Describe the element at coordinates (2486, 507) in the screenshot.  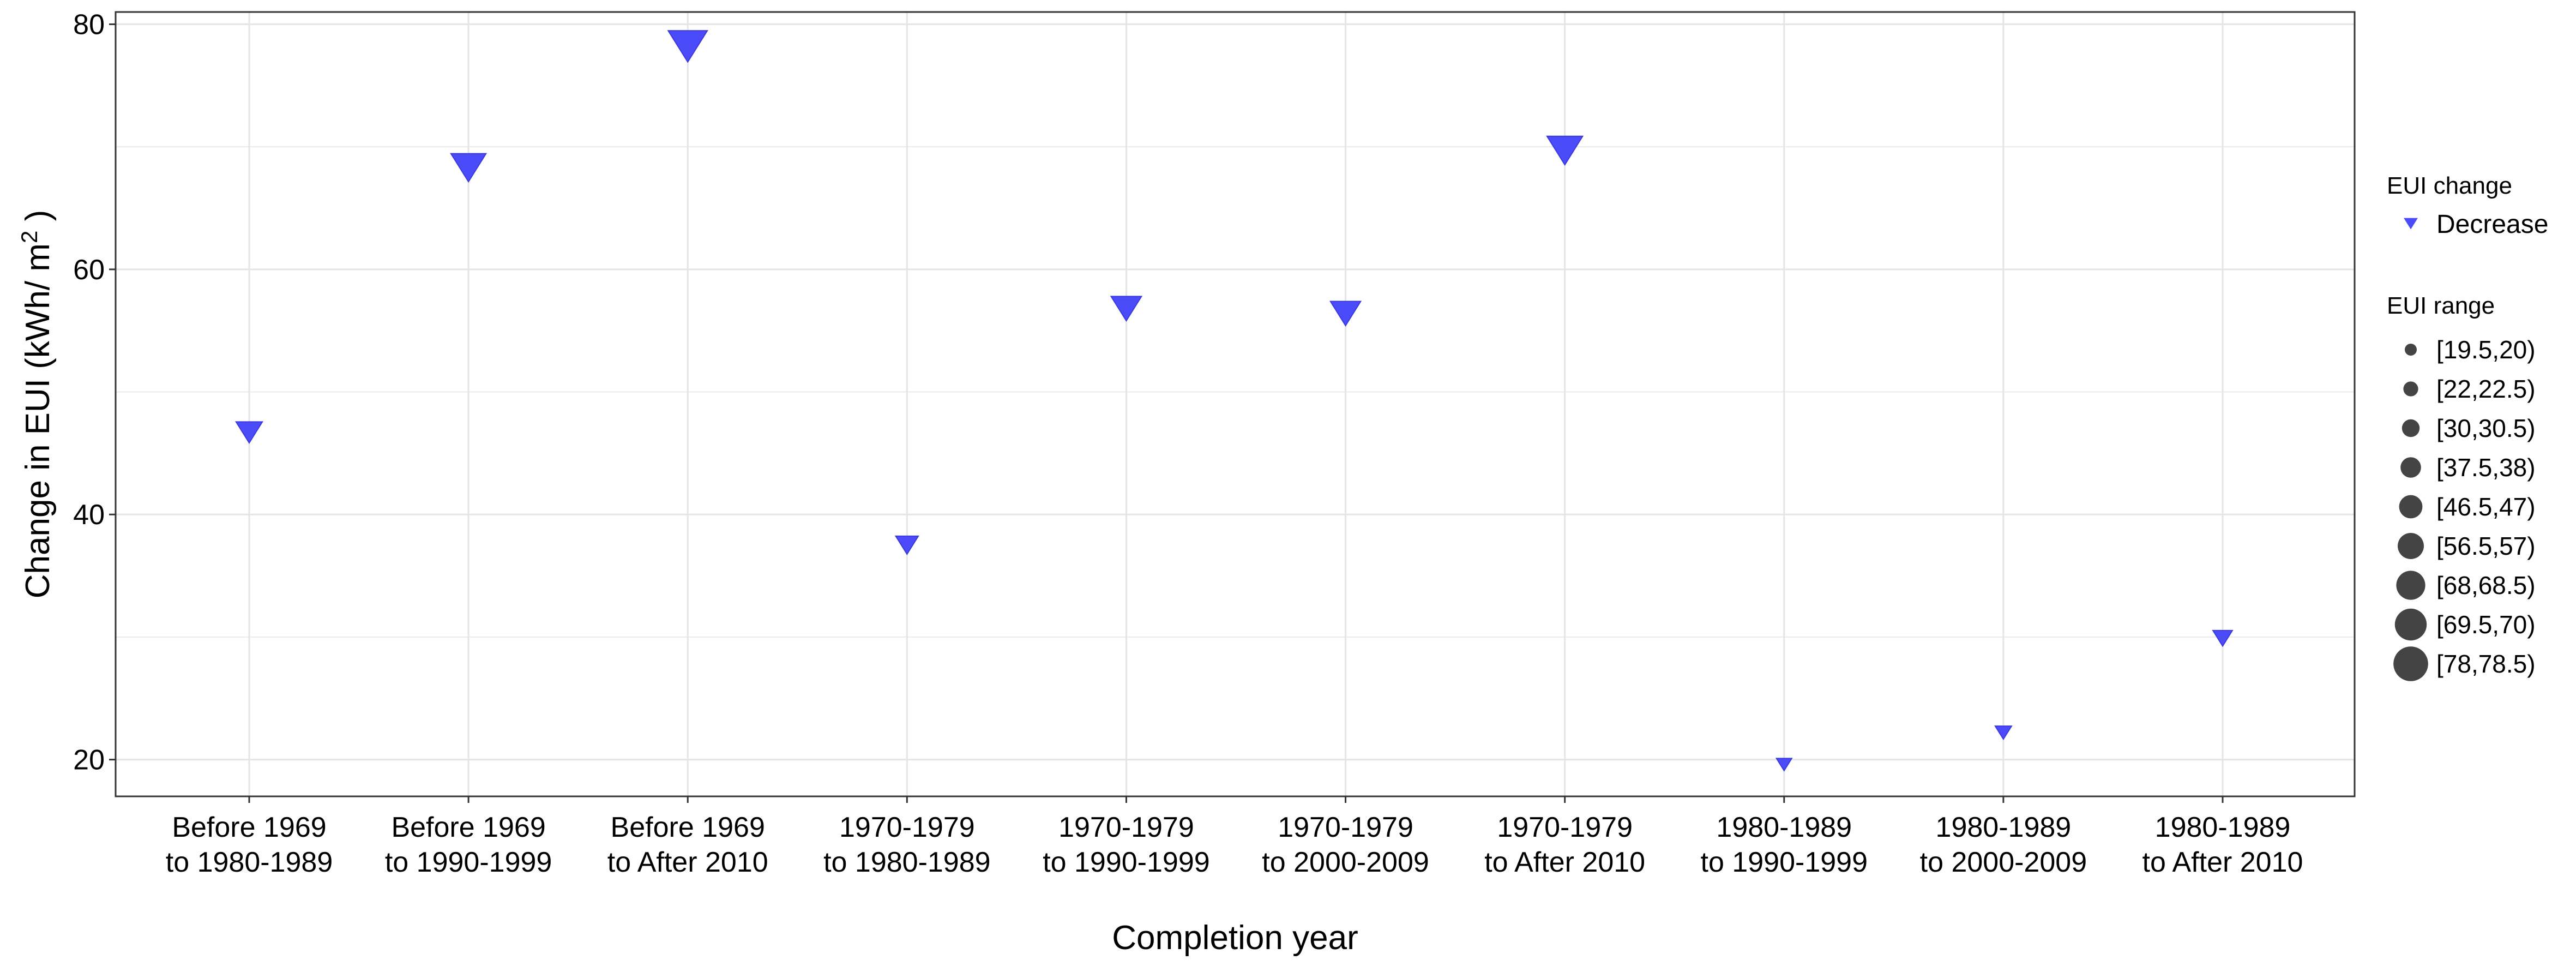
I see `legend-range-label: [46.5,47)` at that location.